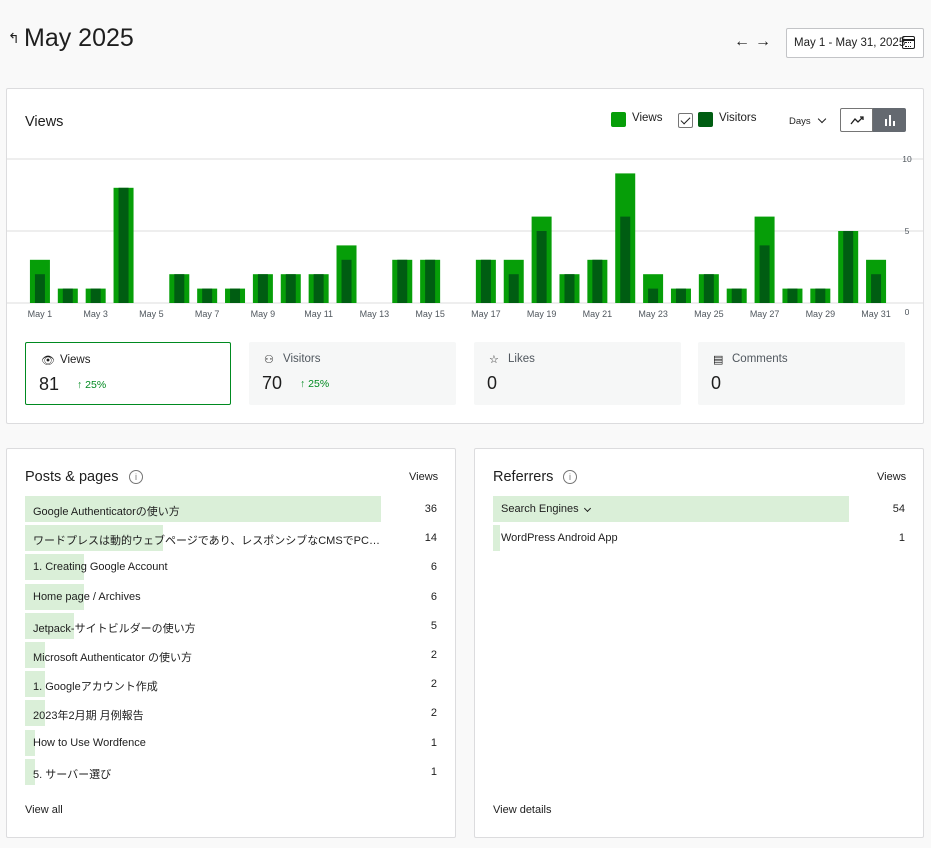 The image size is (931, 848). What do you see at coordinates (559, 538) in the screenshot?
I see `row-label: WordPress Android App` at bounding box center [559, 538].